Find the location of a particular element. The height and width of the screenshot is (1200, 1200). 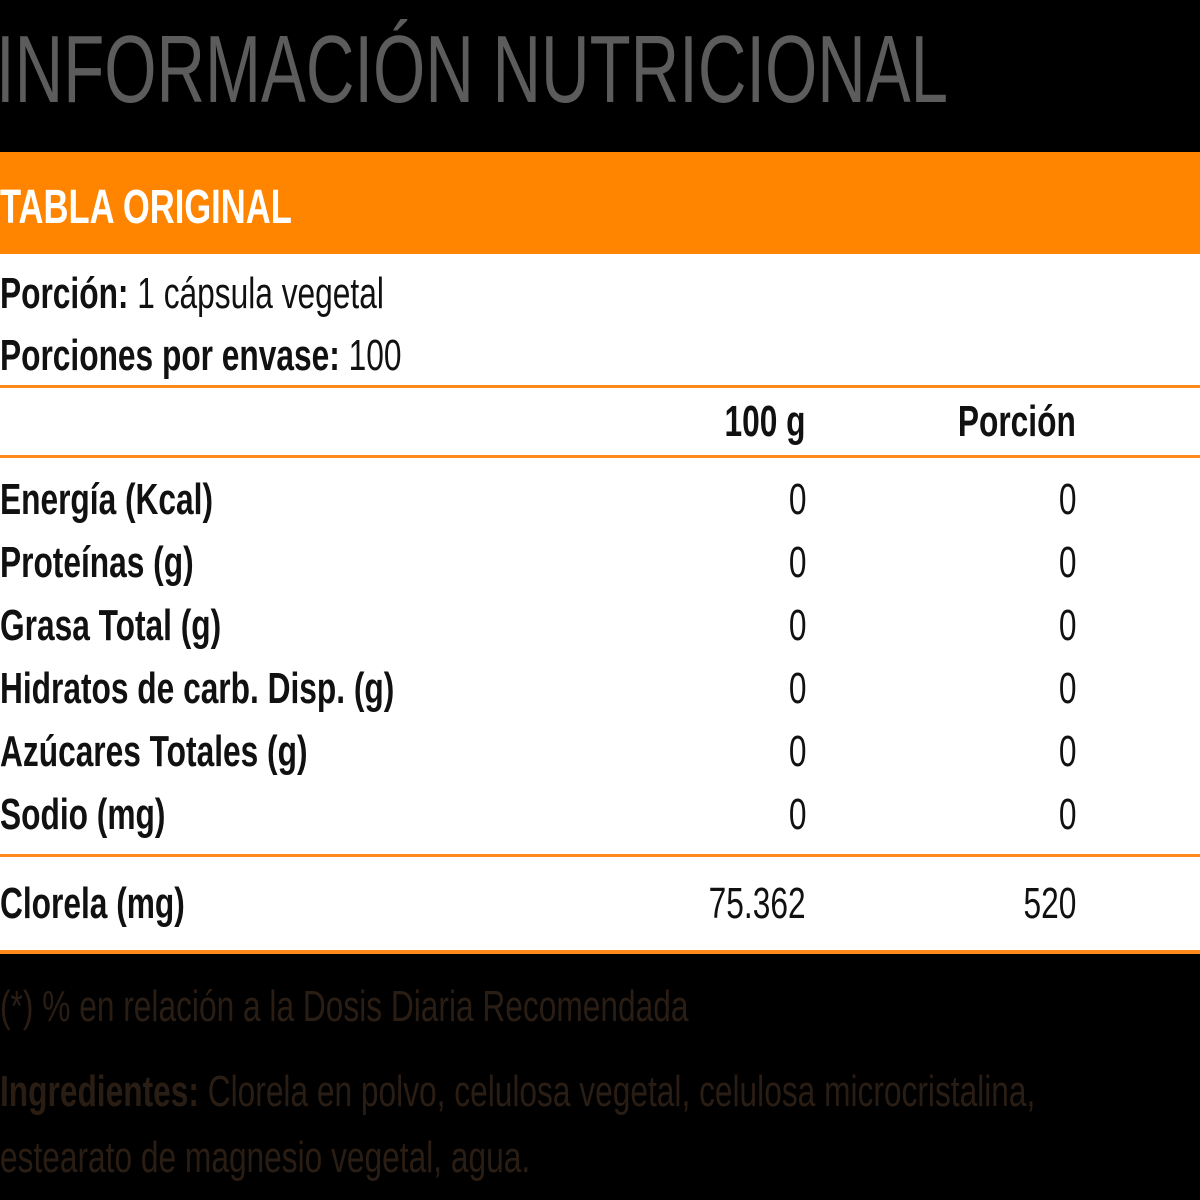

column-header-portion: Porción is located at coordinates (1017, 421).